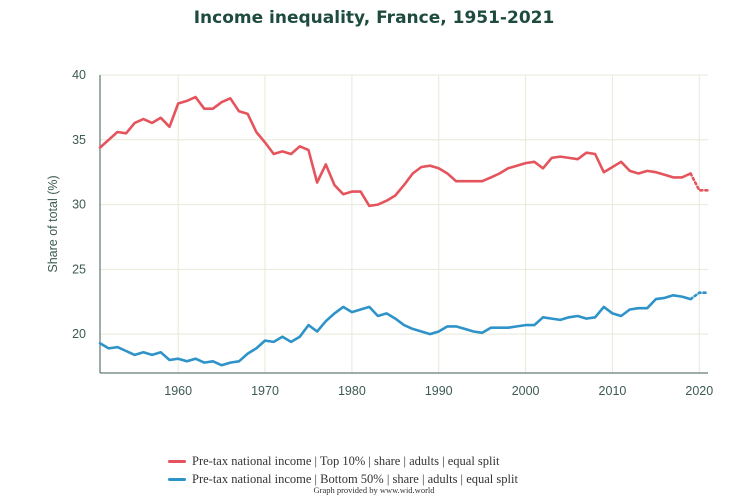 This screenshot has width=748, height=498. What do you see at coordinates (79, 269) in the screenshot?
I see `y-tick-label: 25` at bounding box center [79, 269].